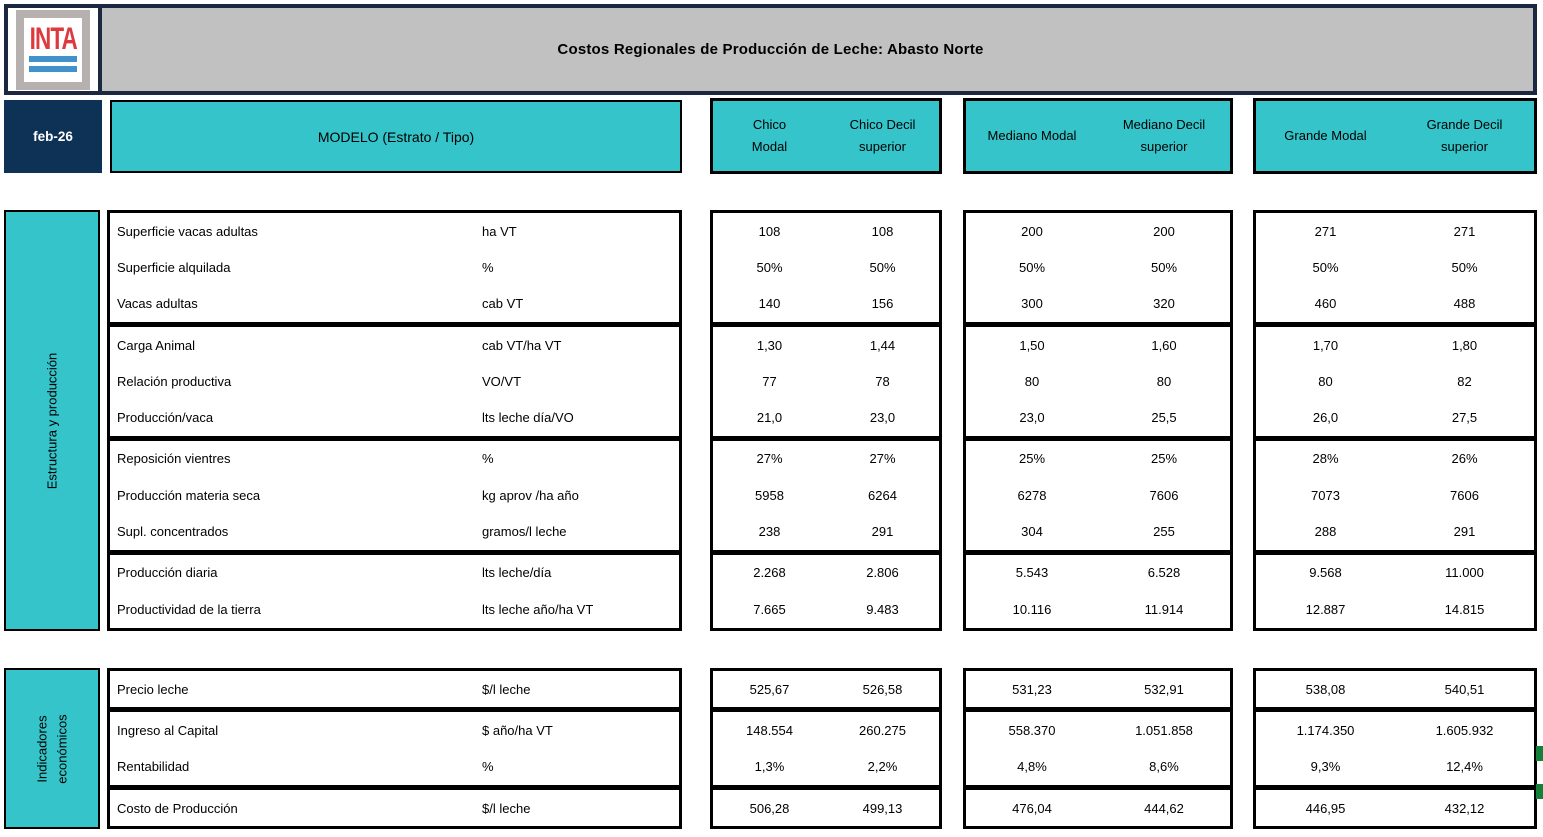 The image size is (1543, 837). Describe the element at coordinates (1164, 689) in the screenshot. I see `cell-value: 532,91` at that location.